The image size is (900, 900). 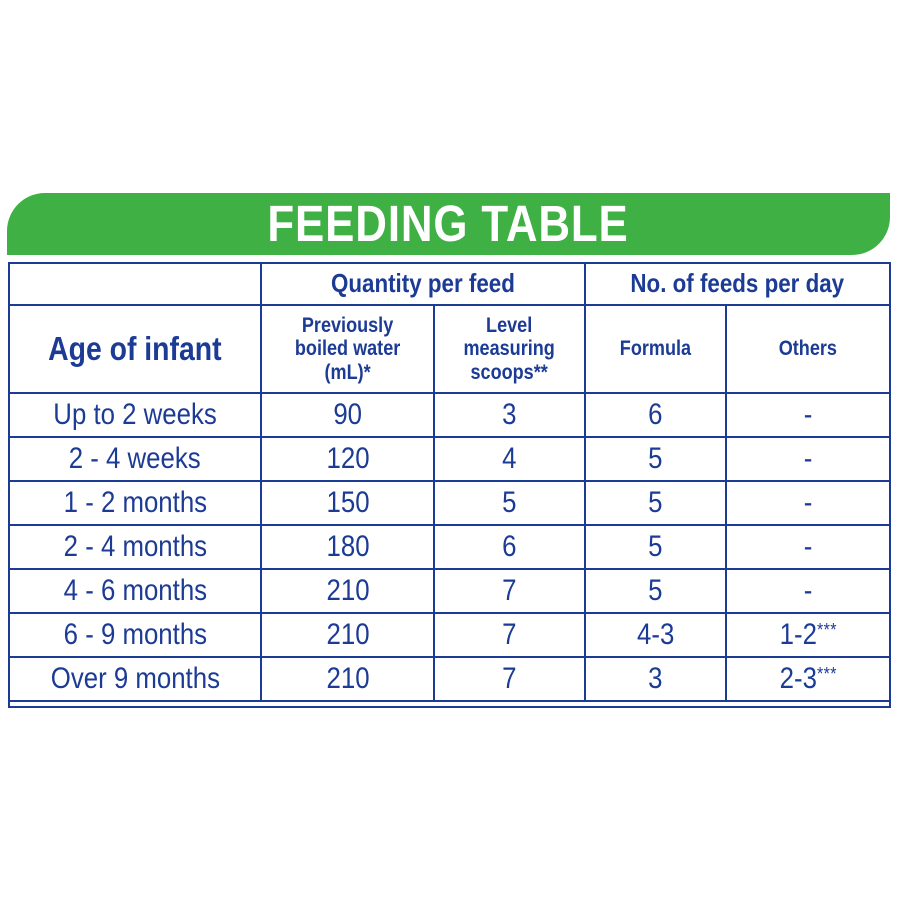 I want to click on scoops-value: 4, so click(x=509, y=459).